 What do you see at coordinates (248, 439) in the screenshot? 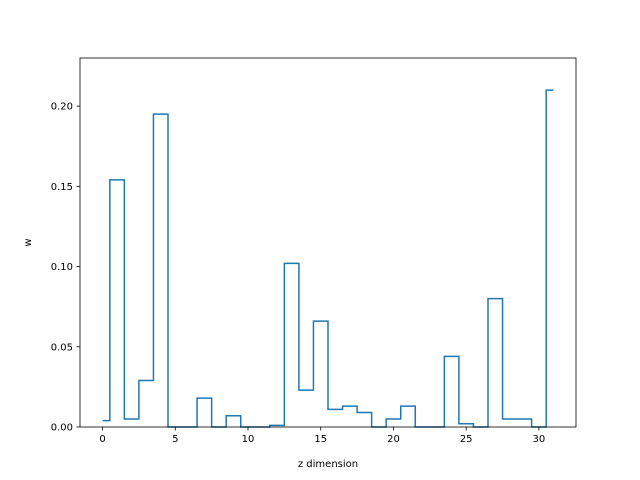
I see `x-tick-label: 10` at bounding box center [248, 439].